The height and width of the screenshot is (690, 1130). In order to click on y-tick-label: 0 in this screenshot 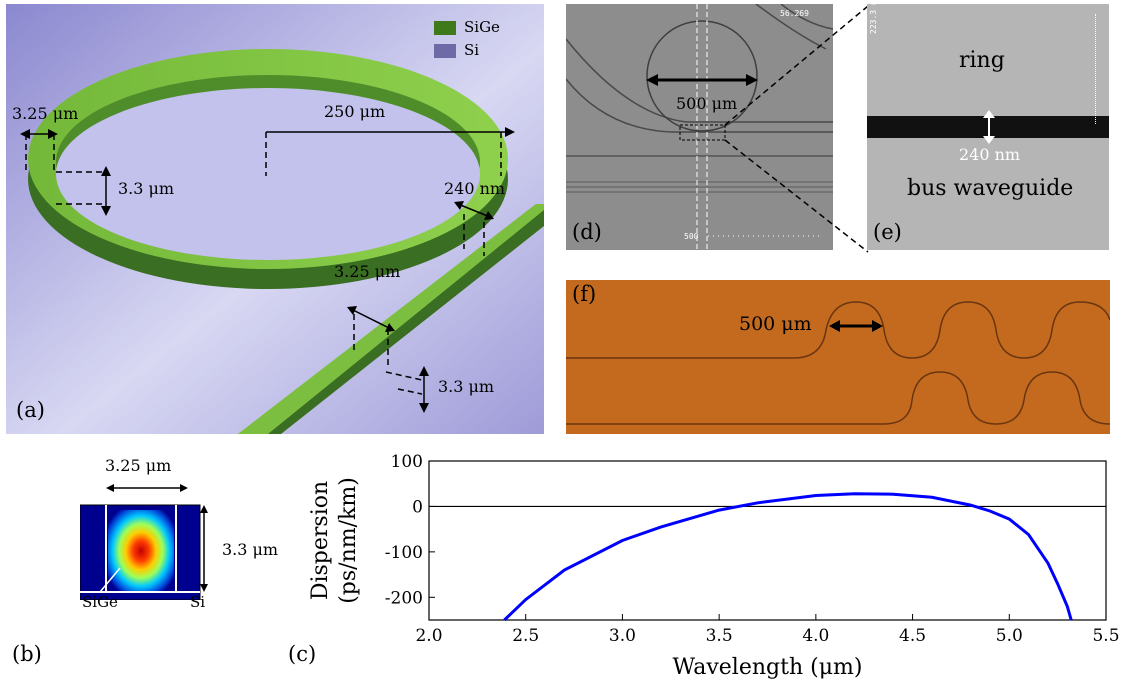, I will do `click(417, 507)`.